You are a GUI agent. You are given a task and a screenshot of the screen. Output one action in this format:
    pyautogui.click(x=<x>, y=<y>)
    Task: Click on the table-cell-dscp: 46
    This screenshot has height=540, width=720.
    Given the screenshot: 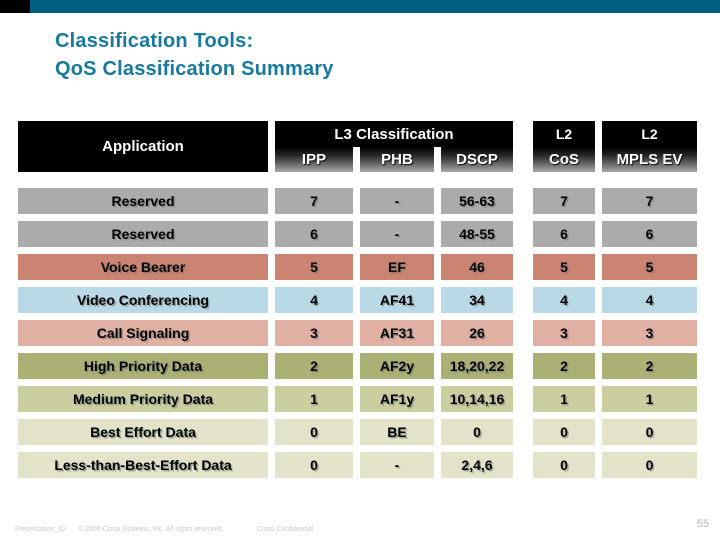 What is the action you would take?
    pyautogui.click(x=477, y=267)
    